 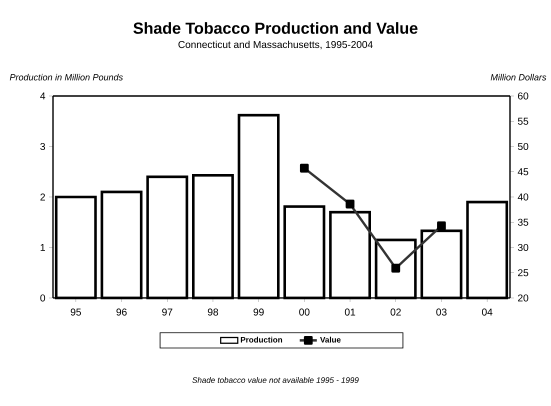 I want to click on y2-tick-label: 60, so click(x=523, y=96).